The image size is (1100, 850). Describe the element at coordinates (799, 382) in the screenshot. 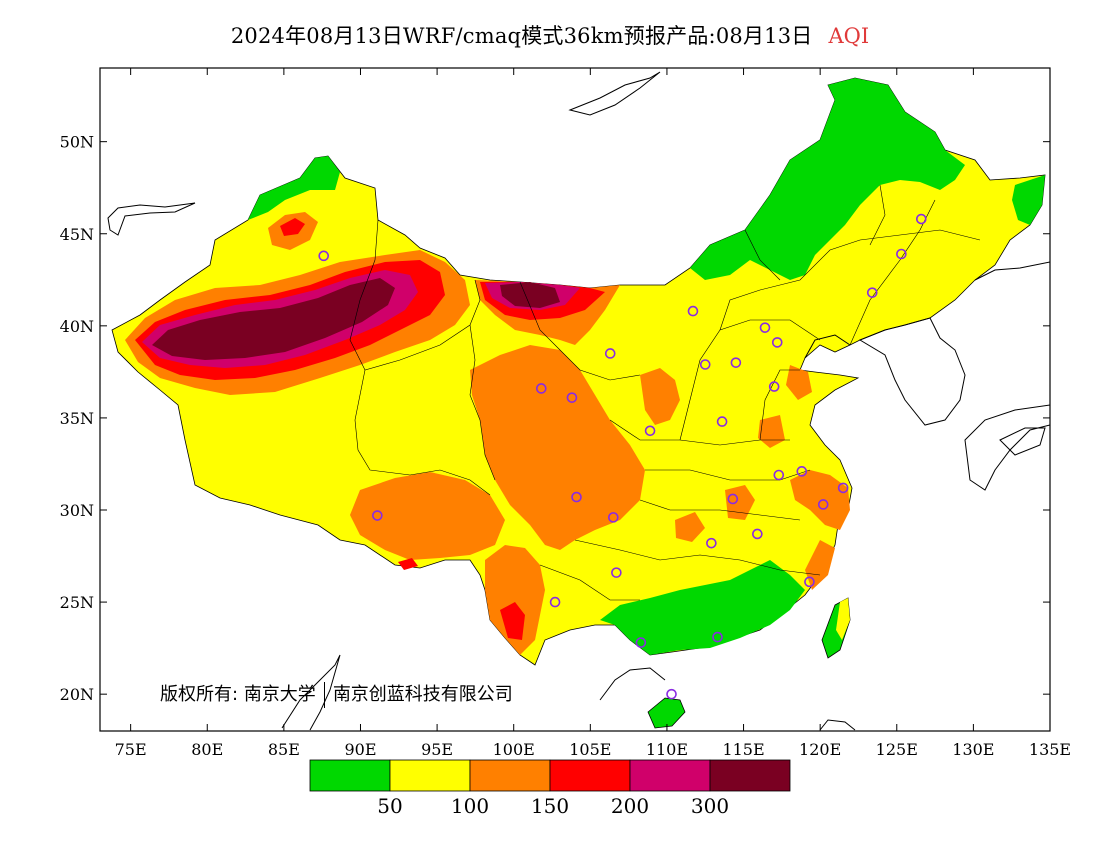

I see `orange-region-shandong` at that location.